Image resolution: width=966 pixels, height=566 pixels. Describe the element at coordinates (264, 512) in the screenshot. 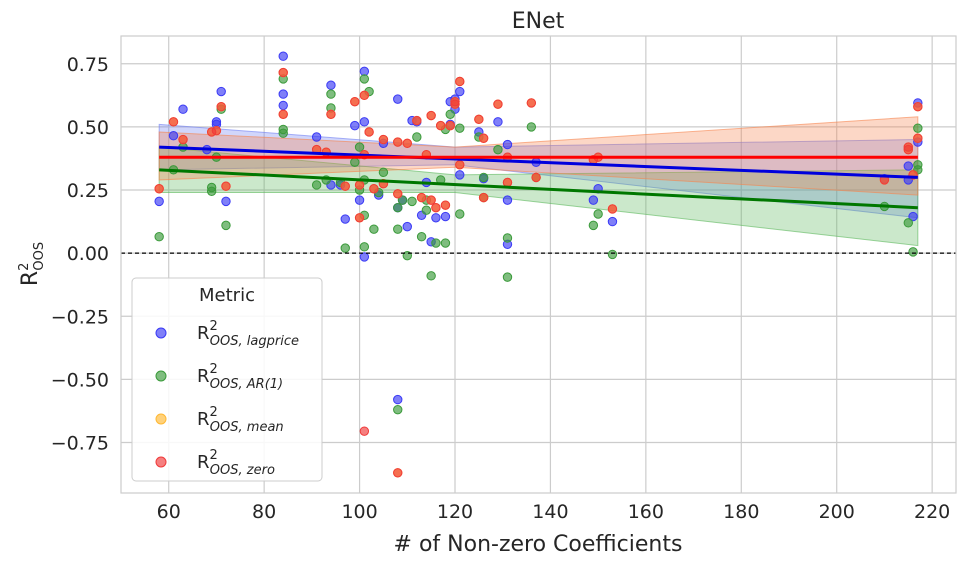

I see `x-tick-label: 80` at that location.